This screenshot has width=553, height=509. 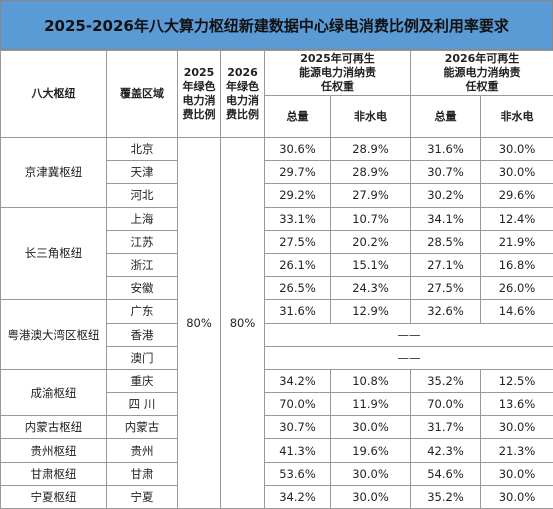 I want to click on hub-cell: 宁夏枢纽, so click(x=53, y=496).